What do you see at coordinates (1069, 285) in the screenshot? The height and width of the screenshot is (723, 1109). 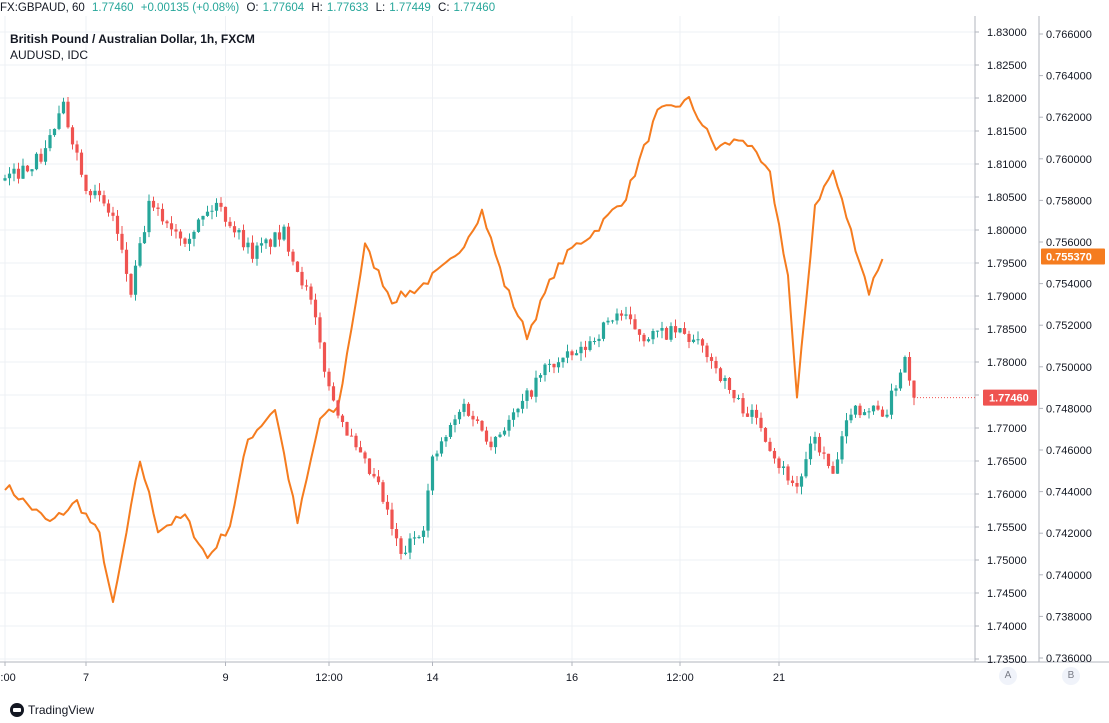 I see `right-axis-tick-label: 0.754000` at bounding box center [1069, 285].